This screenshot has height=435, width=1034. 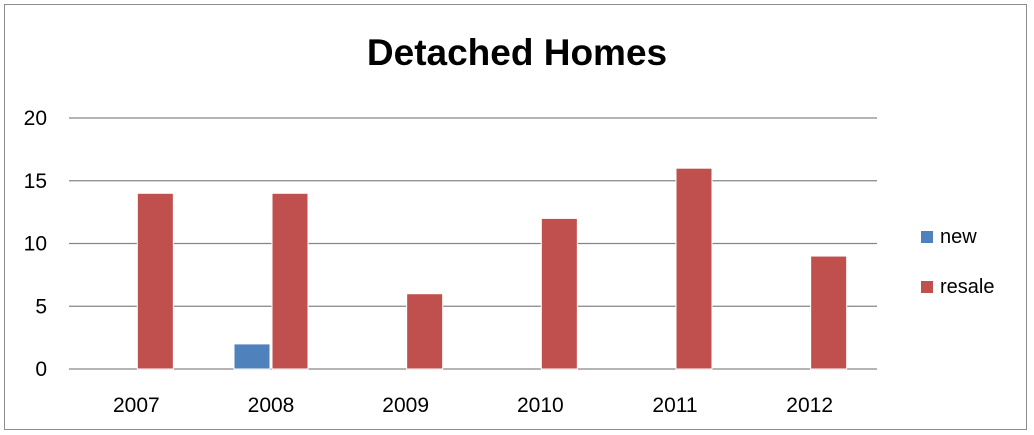 What do you see at coordinates (136, 405) in the screenshot?
I see `x-tick-label: 2007` at bounding box center [136, 405].